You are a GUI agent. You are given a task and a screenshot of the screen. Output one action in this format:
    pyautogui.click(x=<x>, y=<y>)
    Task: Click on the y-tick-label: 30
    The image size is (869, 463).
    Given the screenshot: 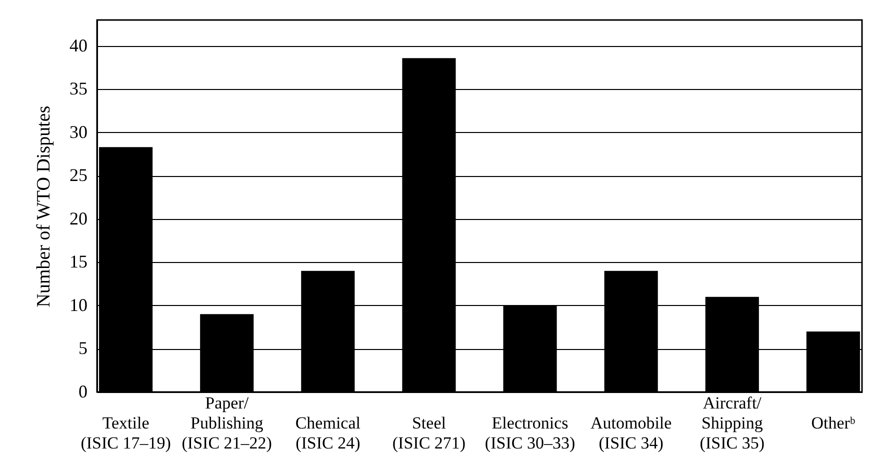 What is the action you would take?
    pyautogui.click(x=79, y=132)
    